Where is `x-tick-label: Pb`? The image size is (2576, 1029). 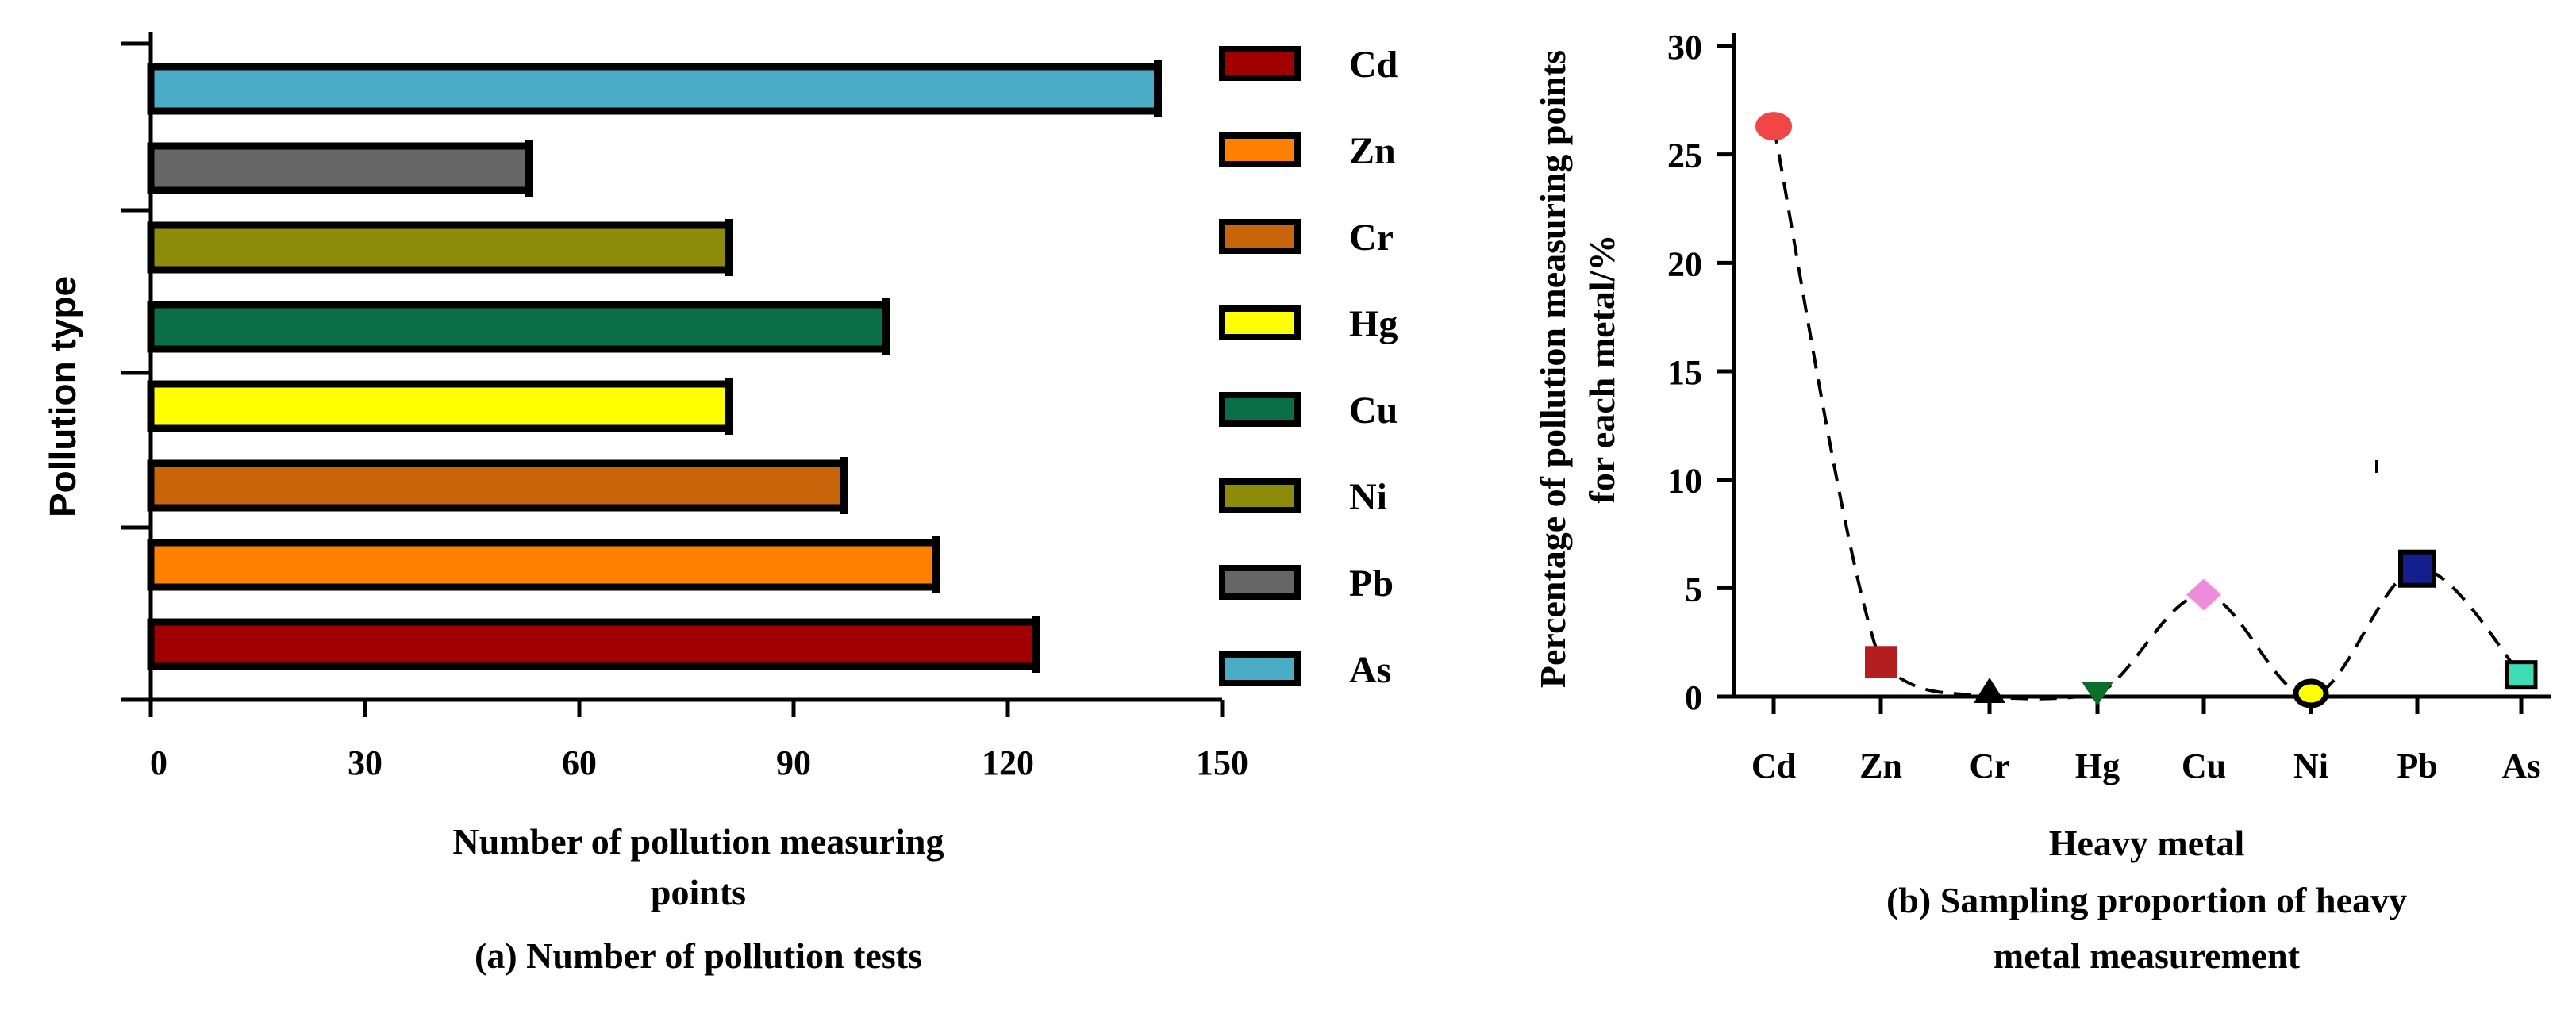
x-tick-label: Pb is located at coordinates (2417, 766).